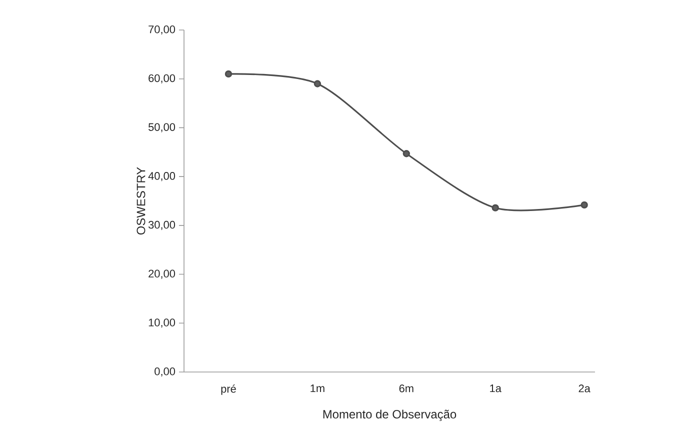 This screenshot has height=427, width=675. Describe the element at coordinates (496, 388) in the screenshot. I see `x-tick-label: 1a` at that location.